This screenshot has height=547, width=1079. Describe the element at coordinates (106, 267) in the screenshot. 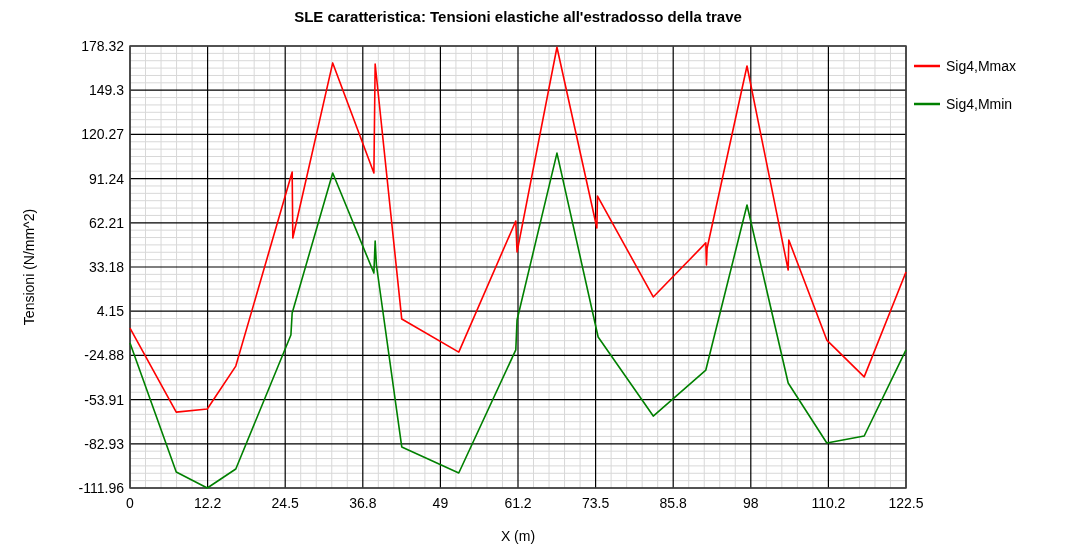

I see `y-tick-label: 33.18` at that location.